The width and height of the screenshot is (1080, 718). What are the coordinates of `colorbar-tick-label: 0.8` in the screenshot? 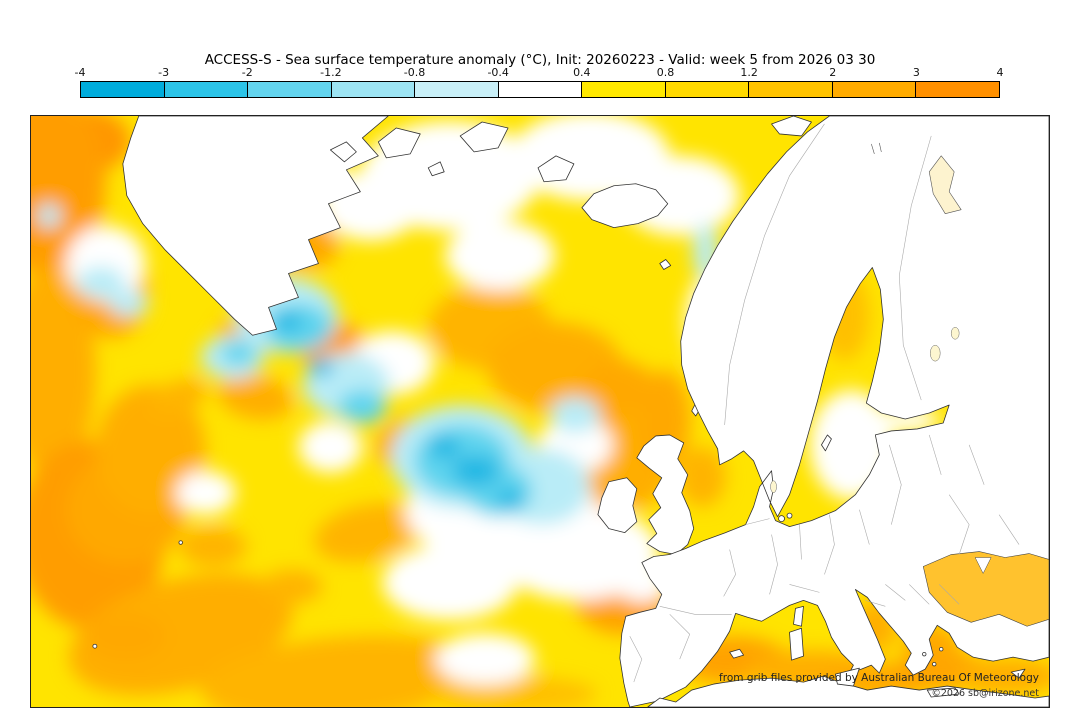 It's located at (665, 72).